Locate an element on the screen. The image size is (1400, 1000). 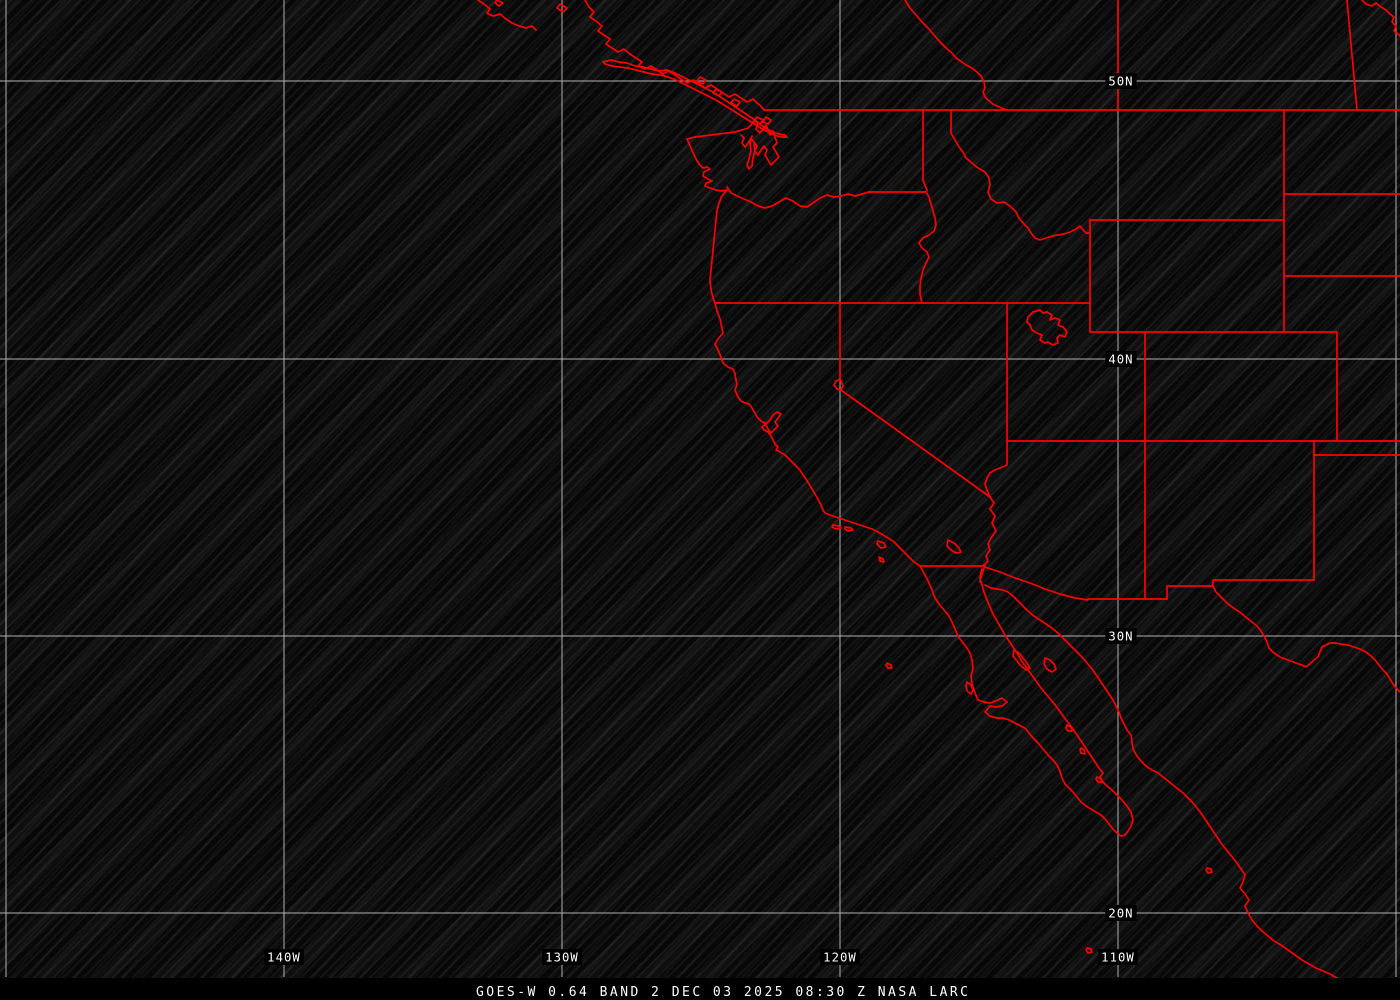
outline-border-ca-az-colorado-river is located at coordinates (989, 531).